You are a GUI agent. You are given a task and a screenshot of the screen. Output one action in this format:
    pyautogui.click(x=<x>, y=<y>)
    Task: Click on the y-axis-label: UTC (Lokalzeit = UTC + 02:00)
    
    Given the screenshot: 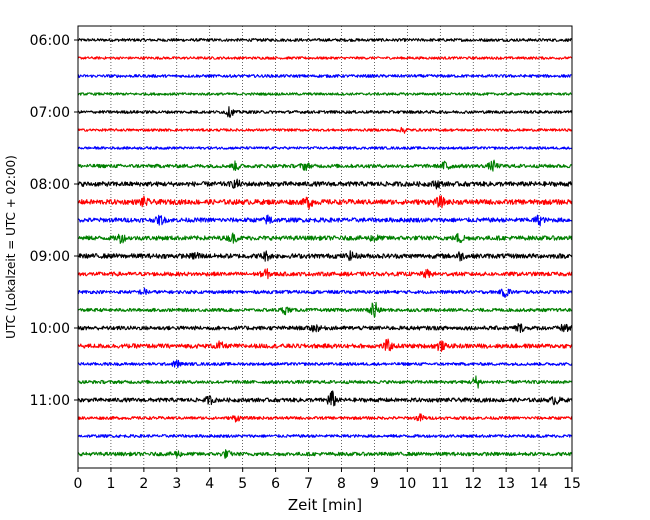 What is the action you would take?
    pyautogui.click(x=11, y=247)
    